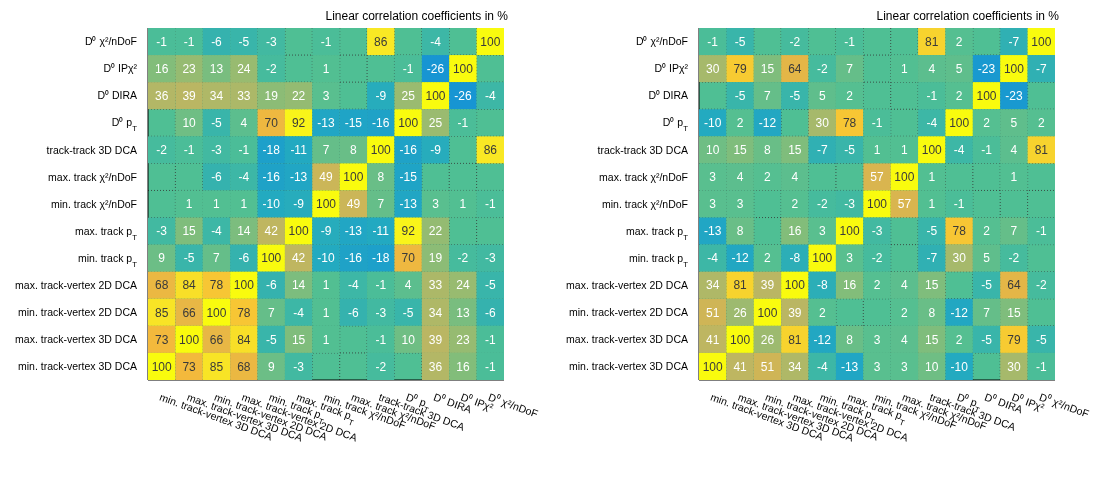  I want to click on data-label: 51, so click(713, 312).